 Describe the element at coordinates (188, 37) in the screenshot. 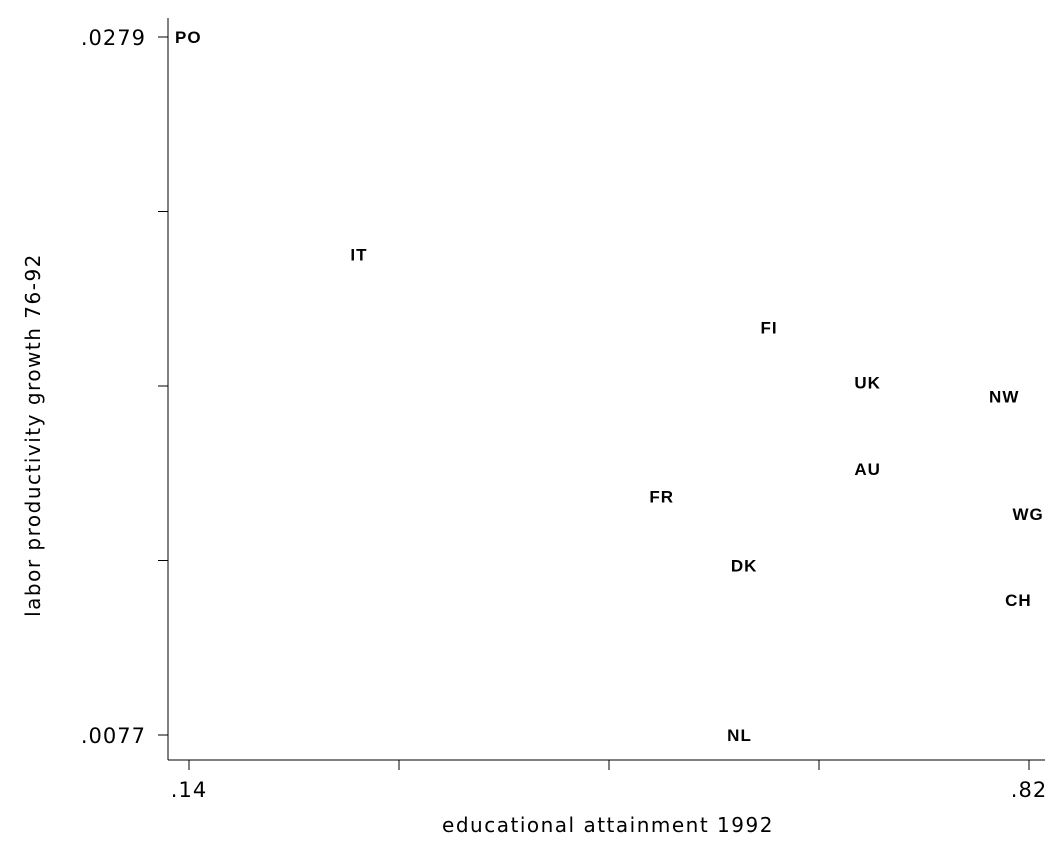

I see `data-point-po: PO` at that location.